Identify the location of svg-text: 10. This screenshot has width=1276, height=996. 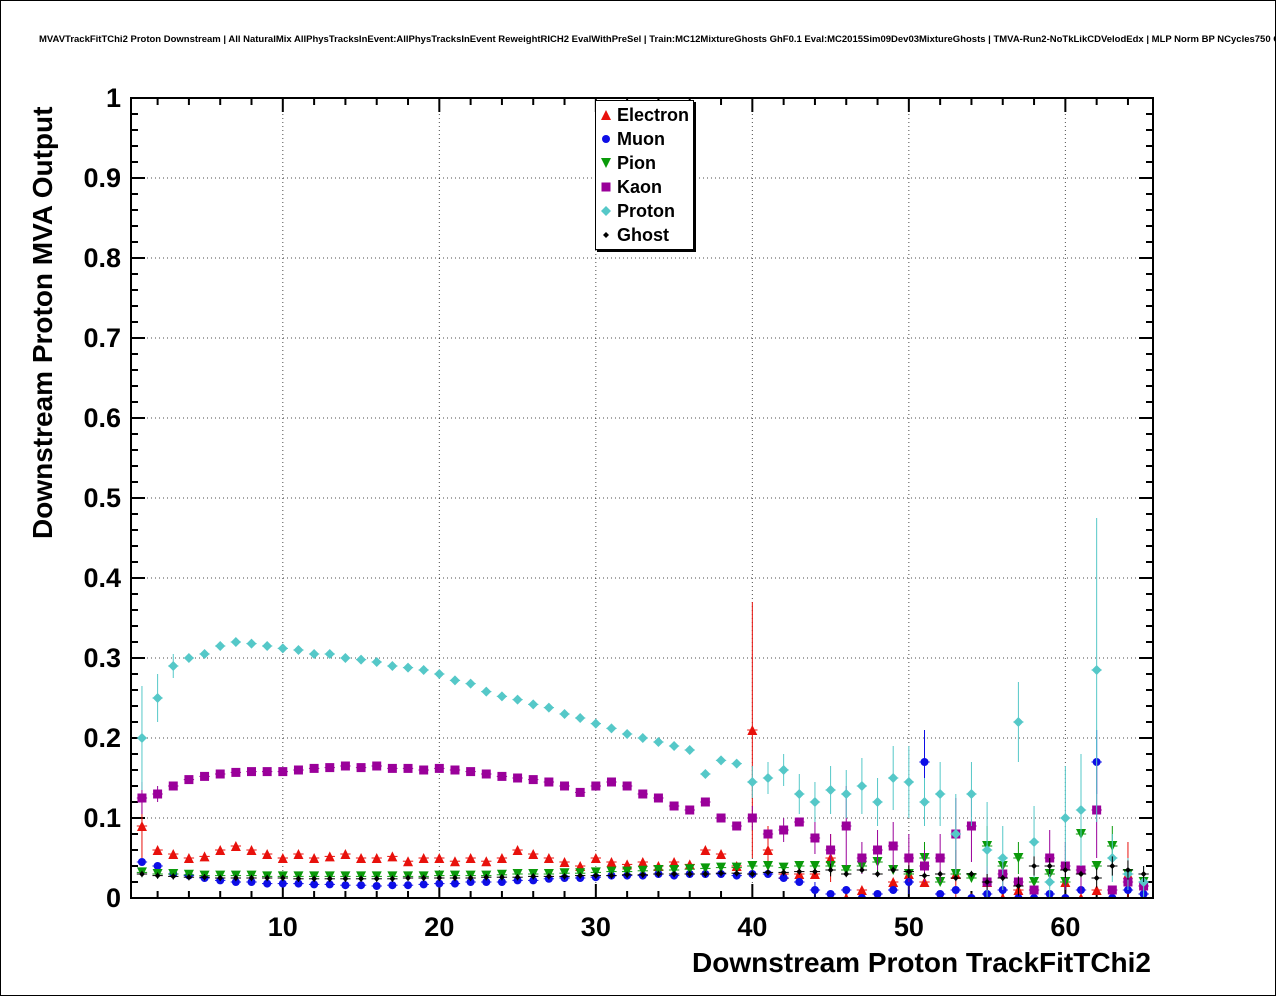
(283, 927).